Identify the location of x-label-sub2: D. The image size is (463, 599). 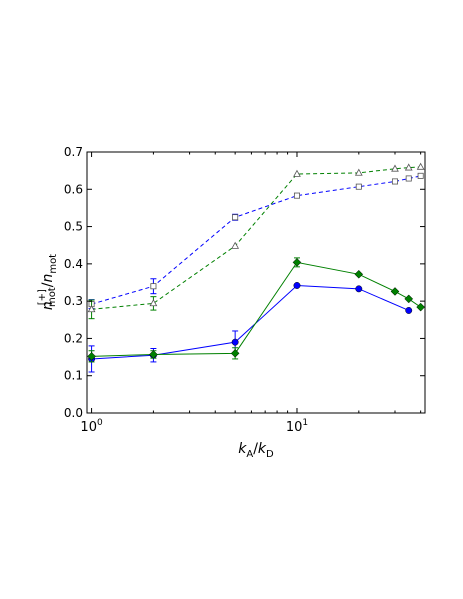
(270, 454).